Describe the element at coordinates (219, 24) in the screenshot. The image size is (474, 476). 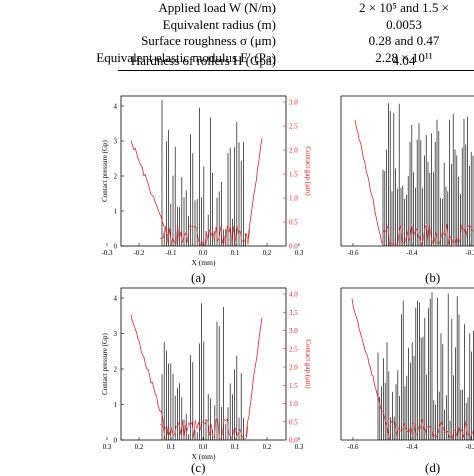
I see `param-label: Equivalent radius (m)` at that location.